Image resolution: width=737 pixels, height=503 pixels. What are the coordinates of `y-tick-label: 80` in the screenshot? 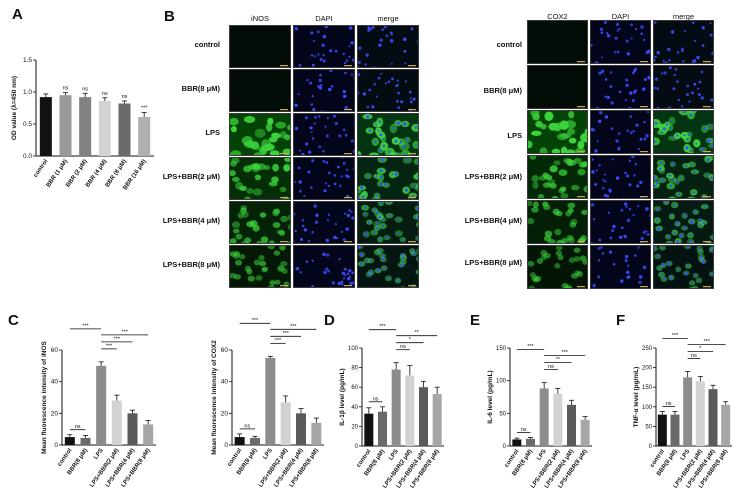 It's located at (354, 369).